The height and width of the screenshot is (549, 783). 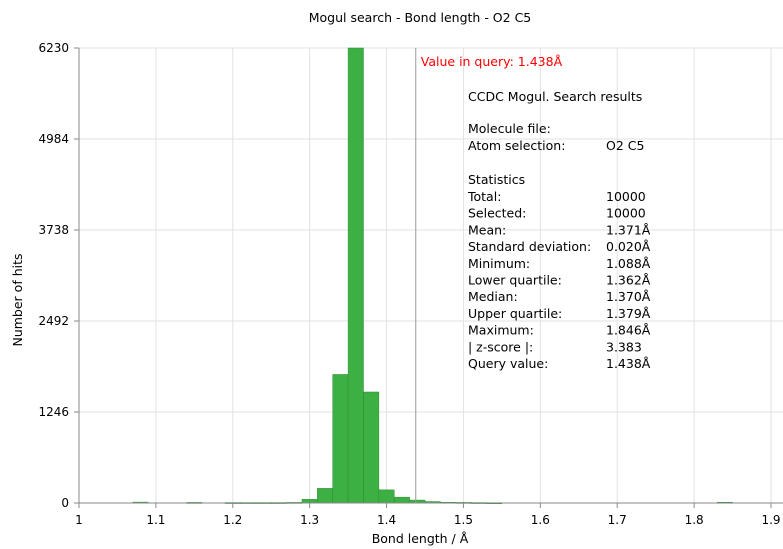 I want to click on stat-value: 1.846Å, so click(x=628, y=330).